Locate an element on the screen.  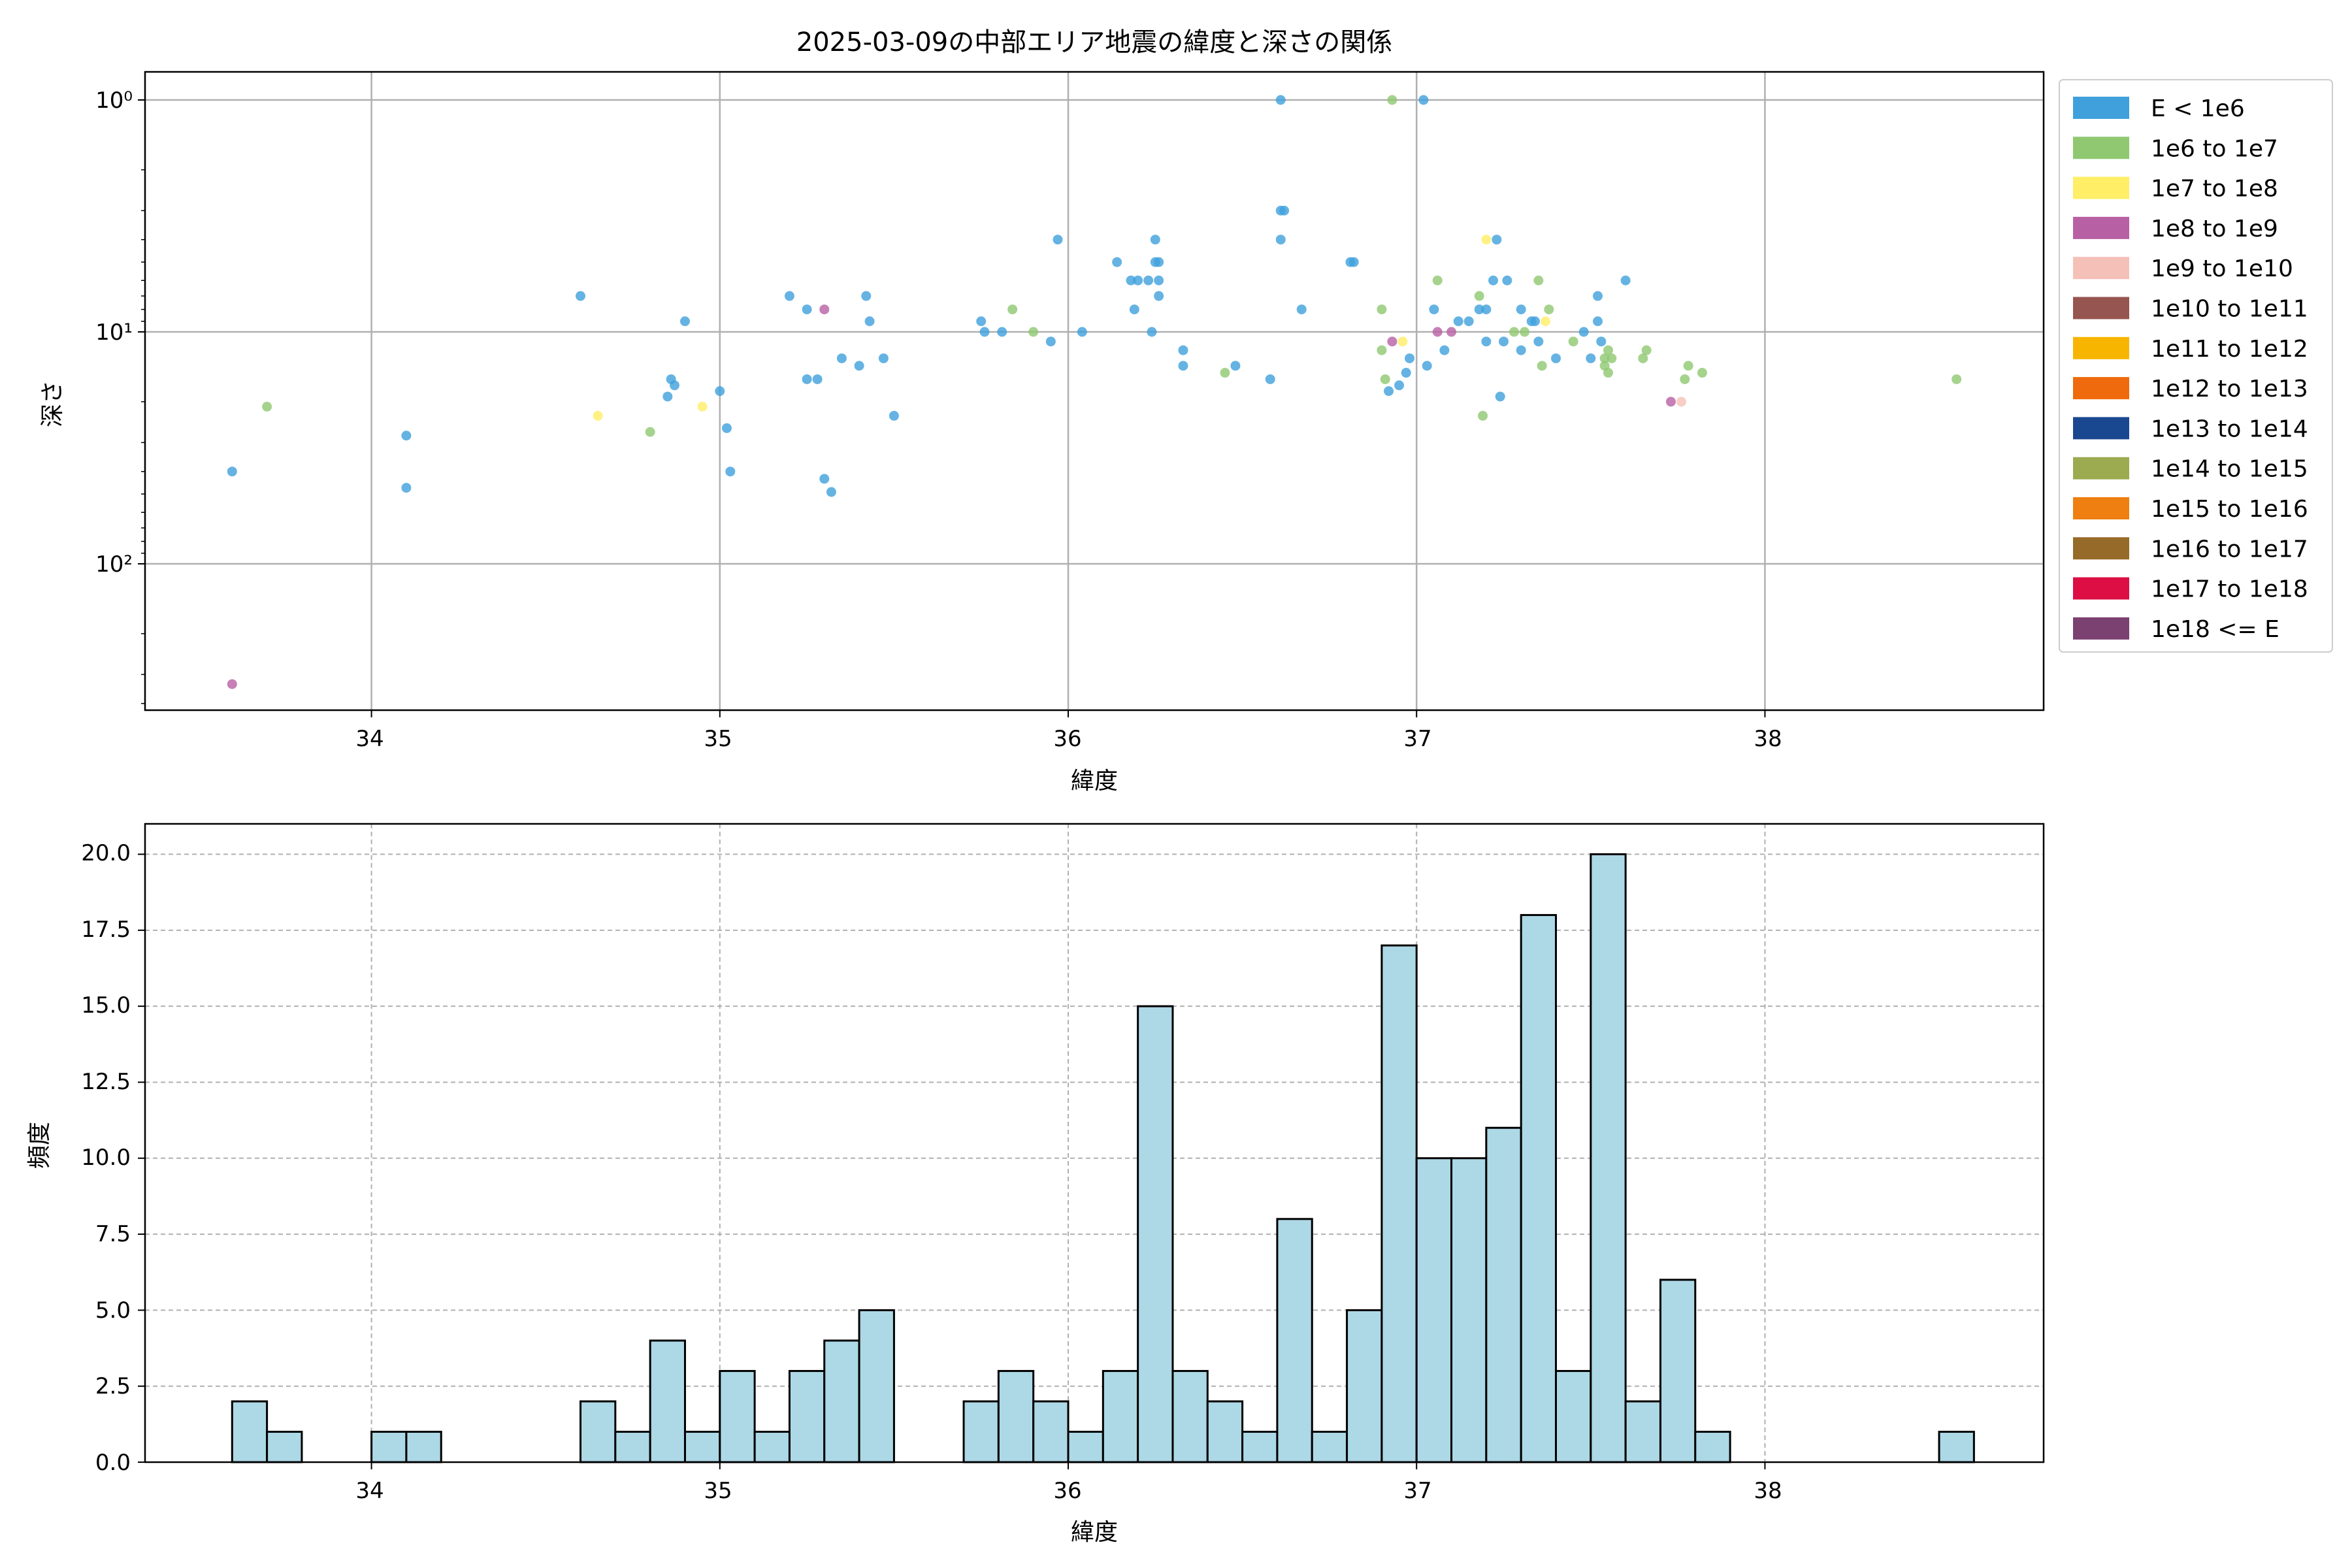
legend-label-2: 1e7 to 1e8 is located at coordinates (2214, 189).